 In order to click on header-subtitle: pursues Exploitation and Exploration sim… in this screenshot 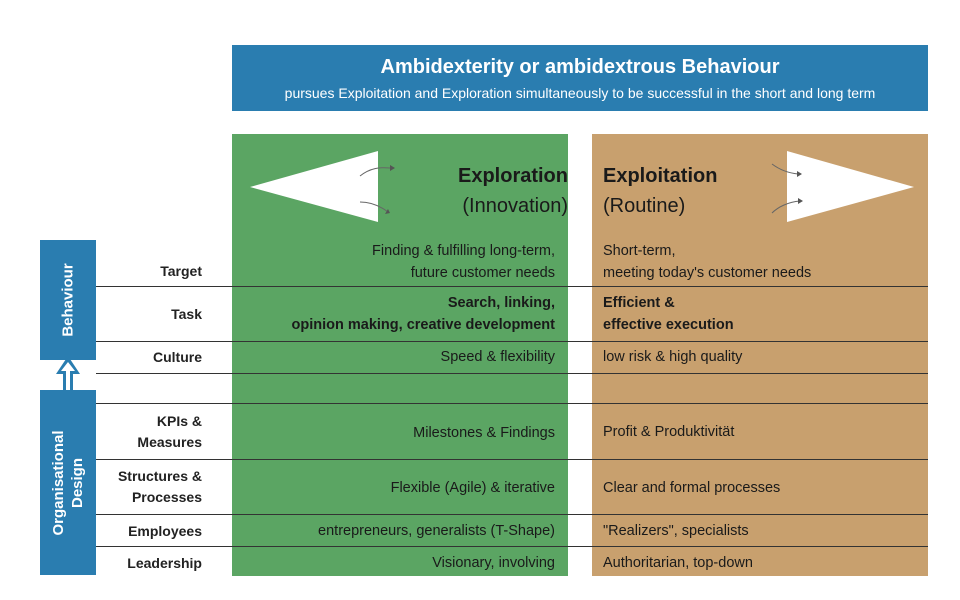, I will do `click(580, 93)`.